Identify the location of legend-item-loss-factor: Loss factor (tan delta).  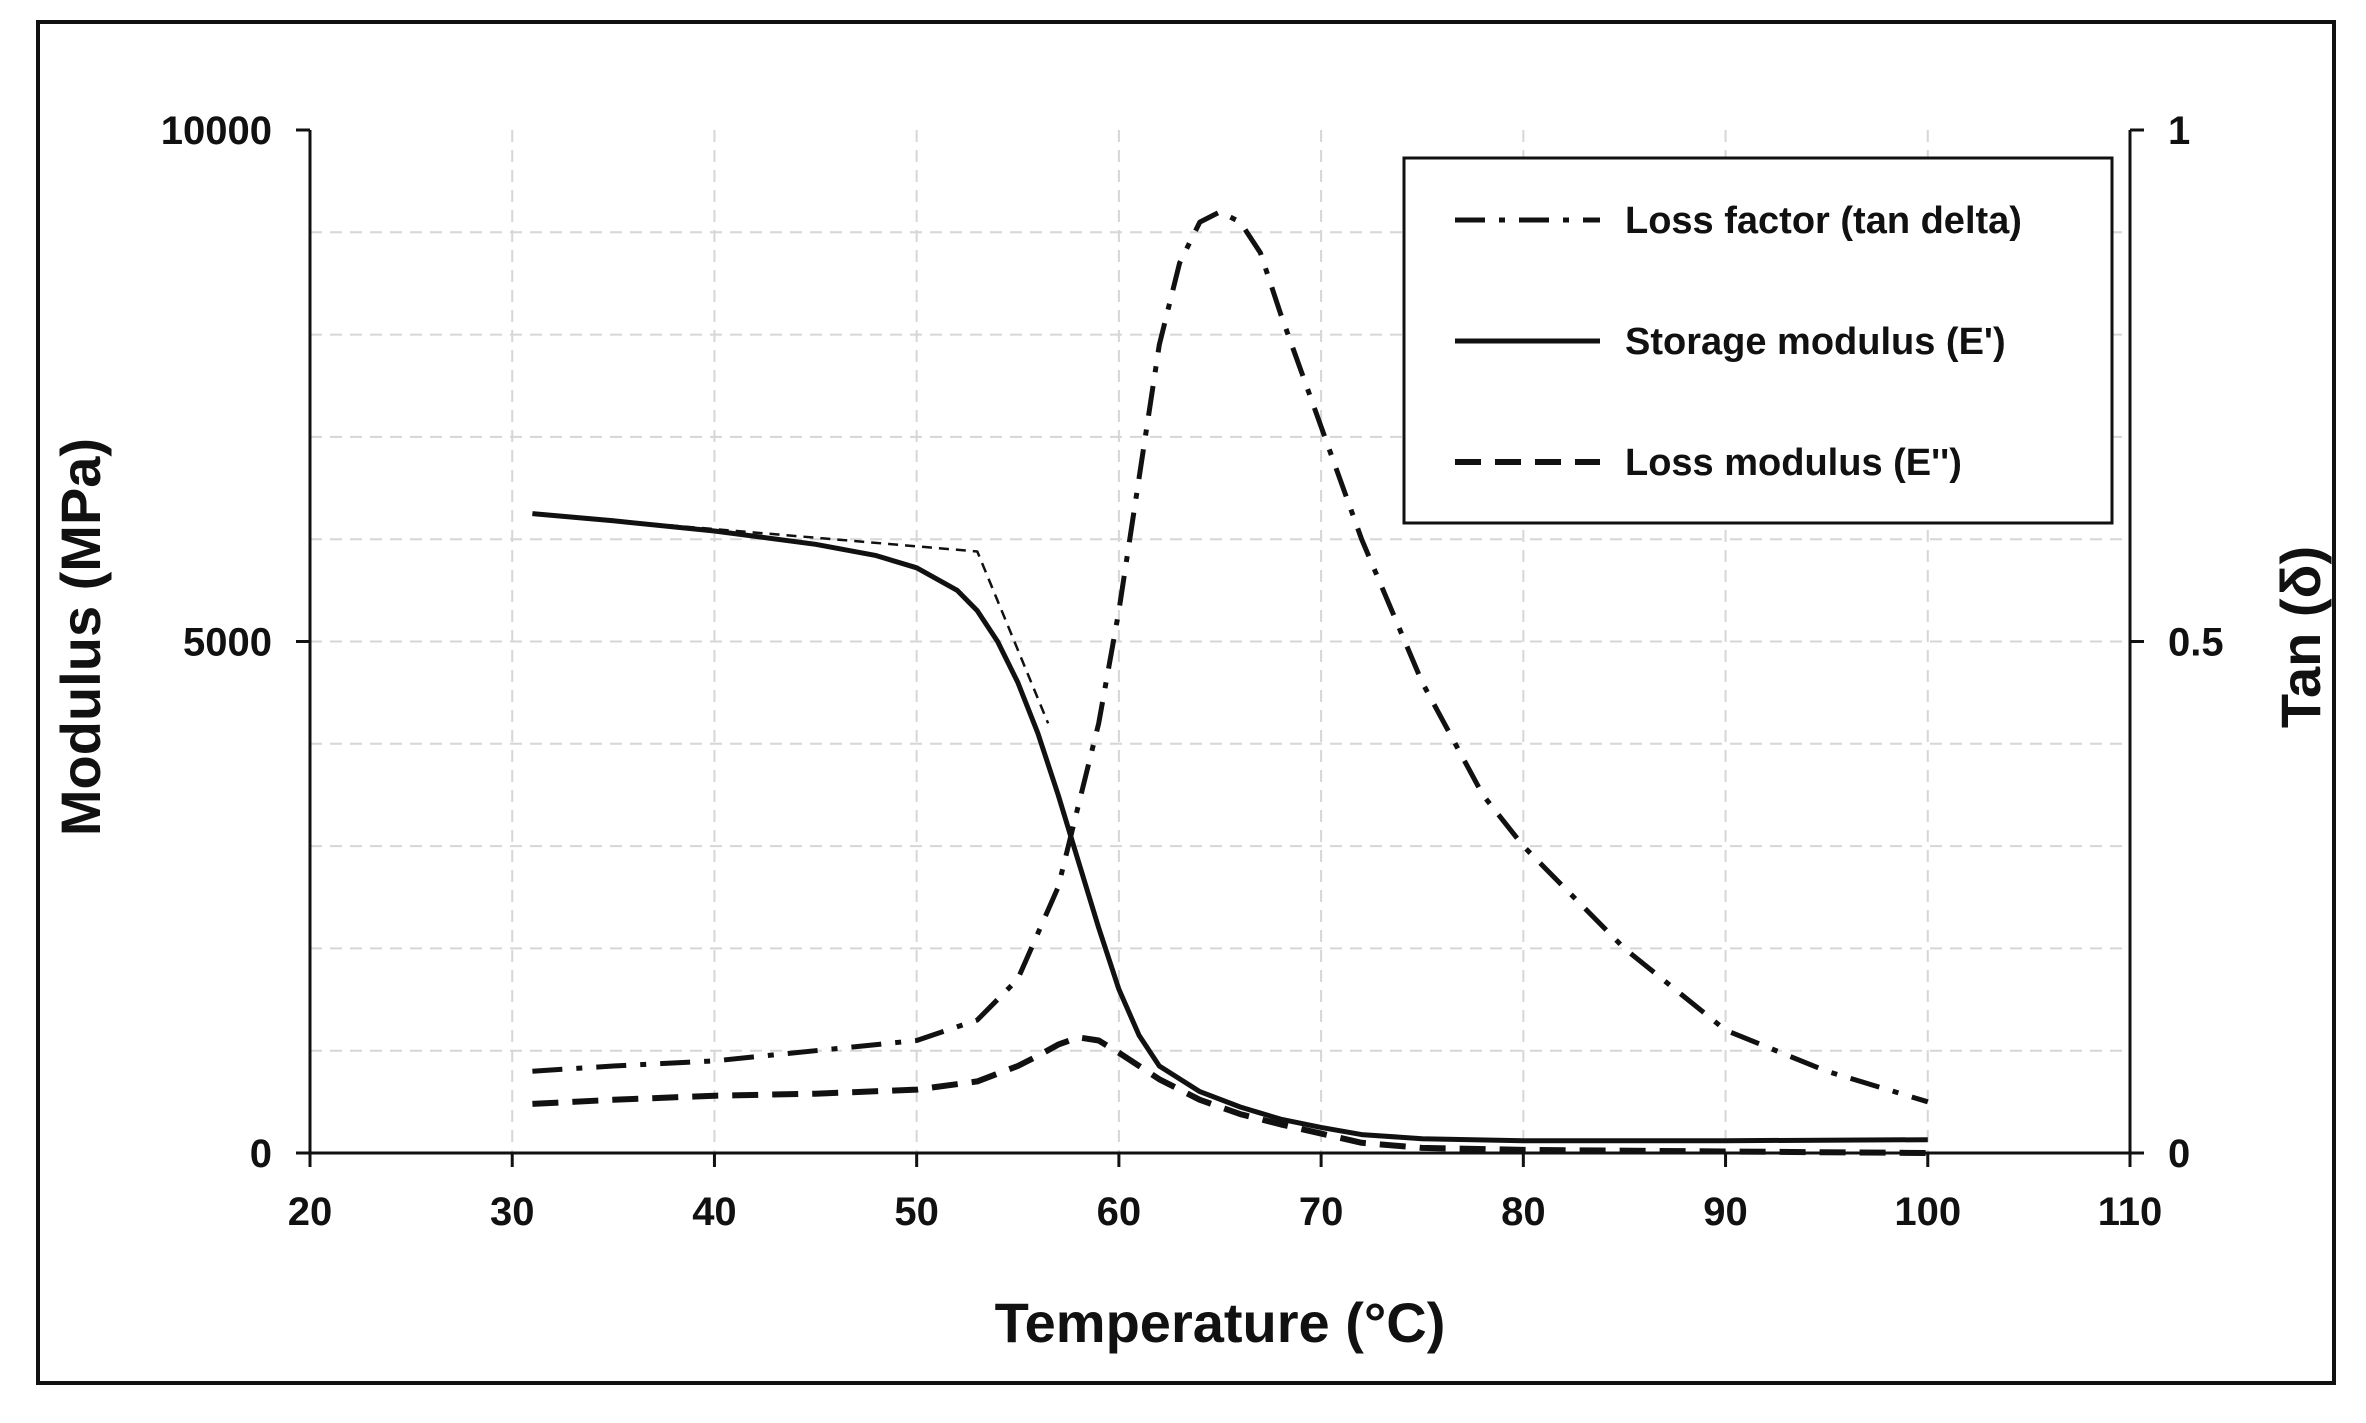
(1738, 221).